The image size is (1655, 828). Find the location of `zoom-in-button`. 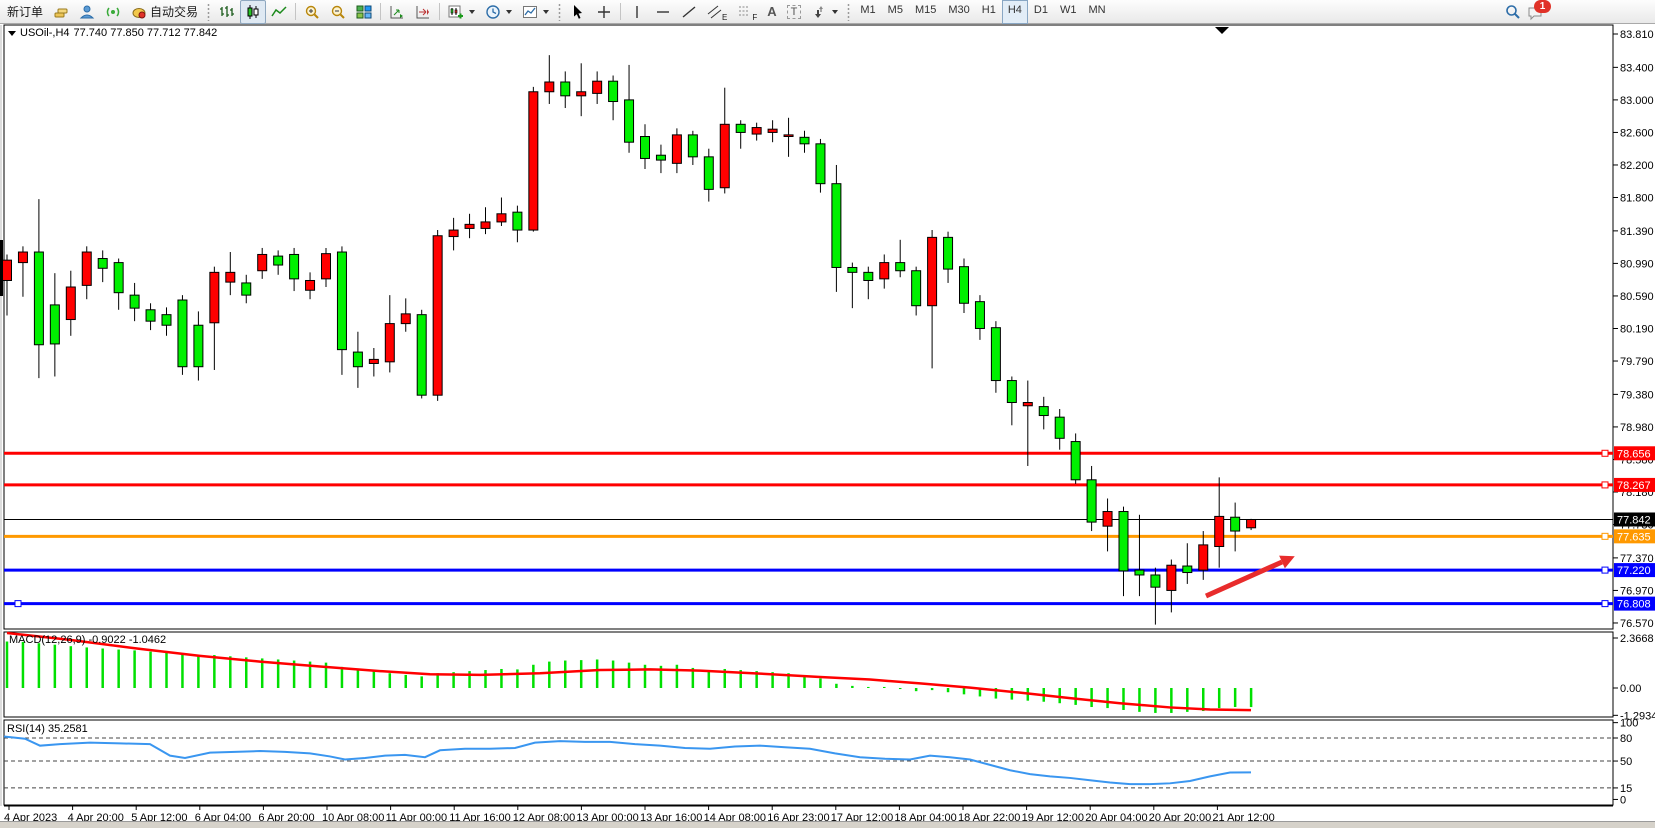

zoom-in-button is located at coordinates (312, 12).